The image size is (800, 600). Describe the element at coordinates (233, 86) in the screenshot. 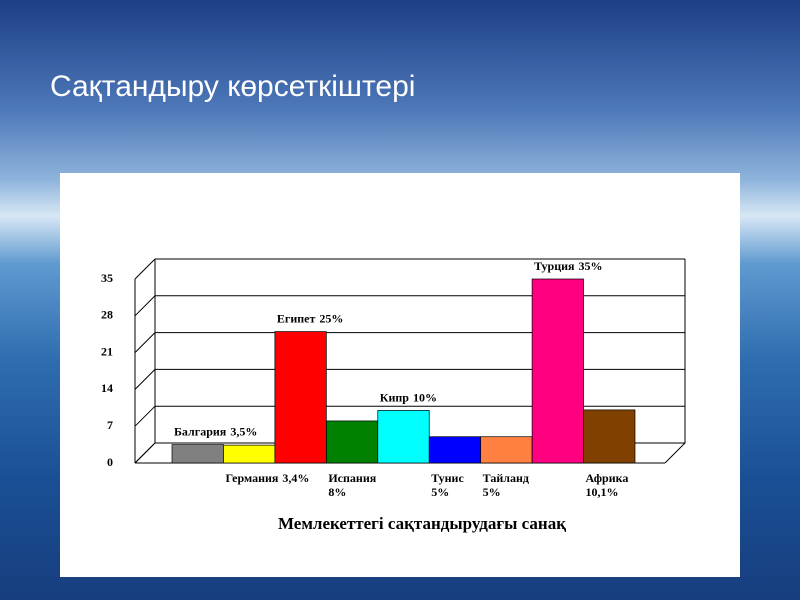

I see `slide-title: Сақтандыру көрсеткіштері` at that location.